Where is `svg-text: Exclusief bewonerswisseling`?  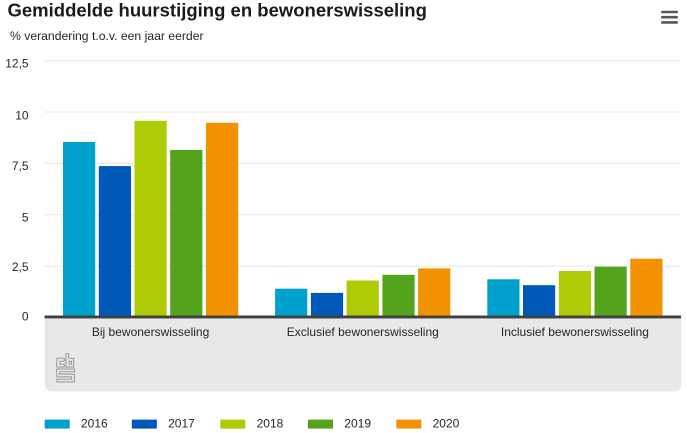
svg-text: Exclusief bewonerswisseling is located at coordinates (363, 332).